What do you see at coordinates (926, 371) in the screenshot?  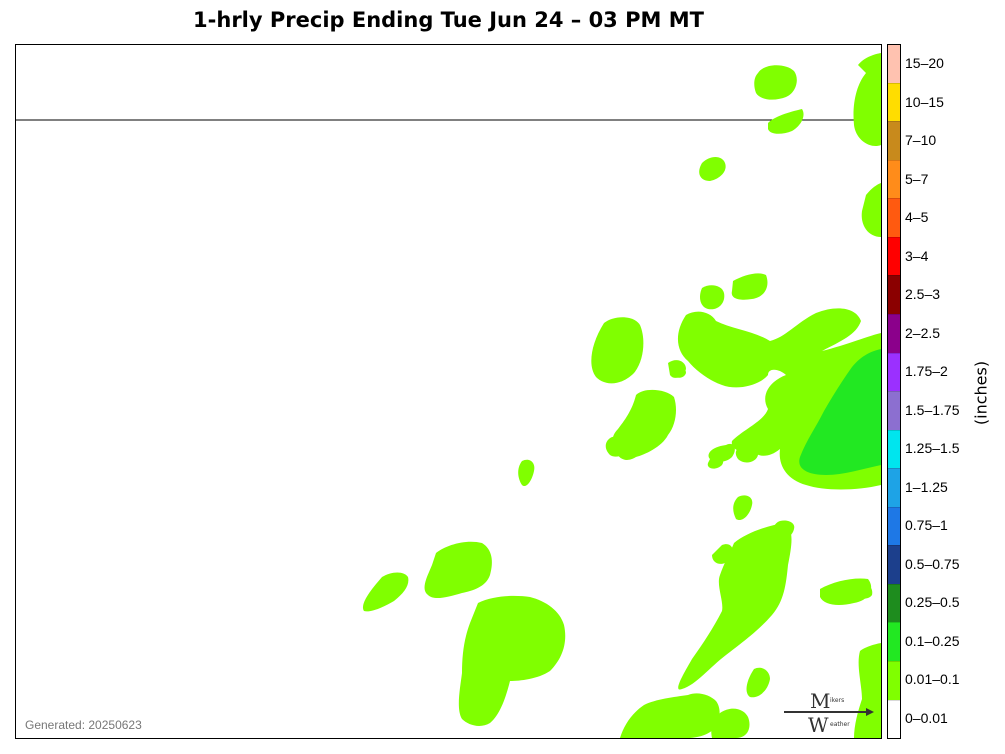 I see `legend-label: 1.75–2` at bounding box center [926, 371].